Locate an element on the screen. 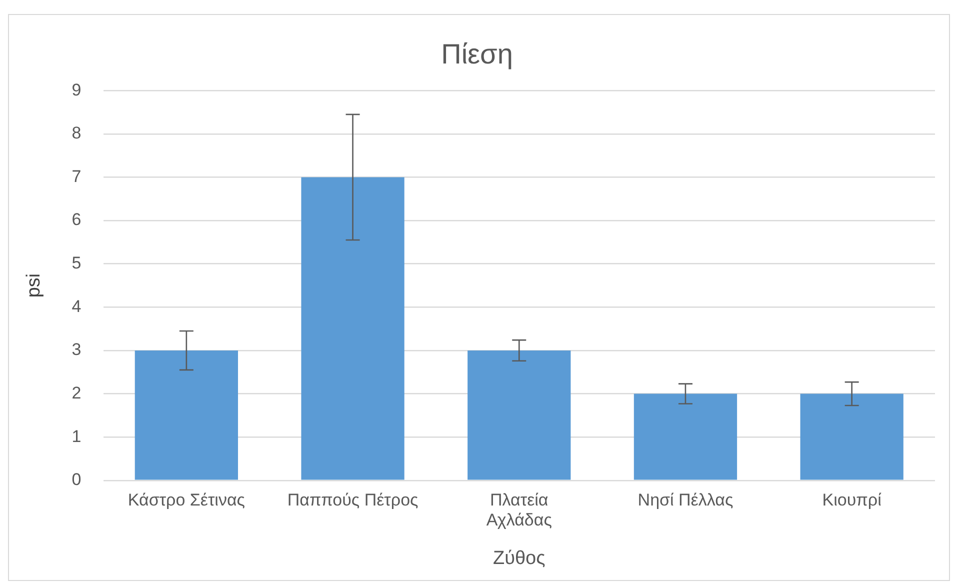 The height and width of the screenshot is (583, 959). y-tick-label: 8 is located at coordinates (77, 133).